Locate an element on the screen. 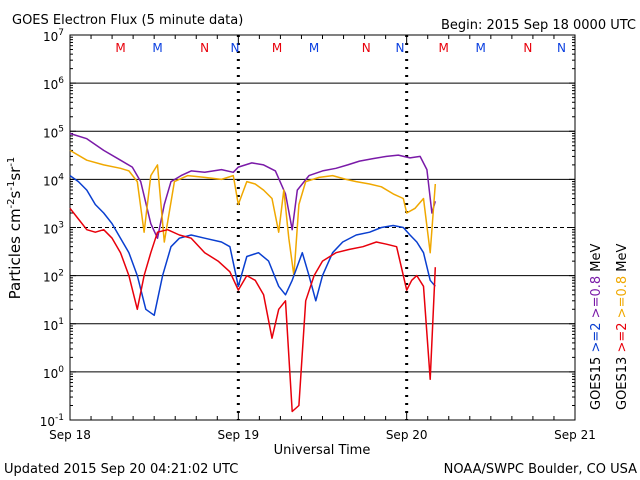  legend-text: GOES15 >=2 >=0.8 MeV is located at coordinates (596, 327).